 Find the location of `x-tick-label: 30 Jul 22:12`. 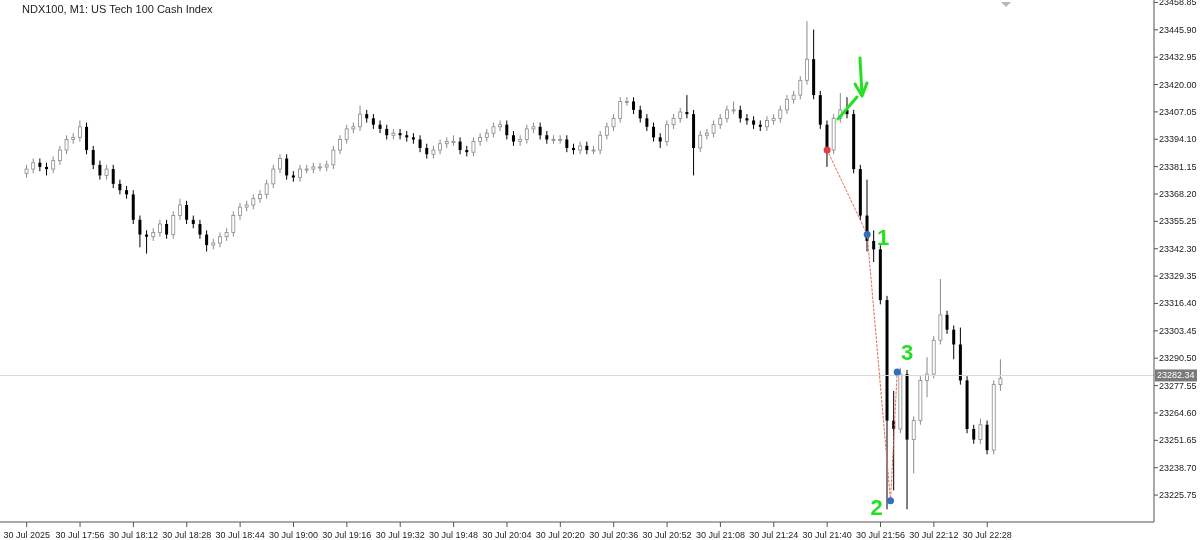

x-tick-label: 30 Jul 22:12 is located at coordinates (934, 535).